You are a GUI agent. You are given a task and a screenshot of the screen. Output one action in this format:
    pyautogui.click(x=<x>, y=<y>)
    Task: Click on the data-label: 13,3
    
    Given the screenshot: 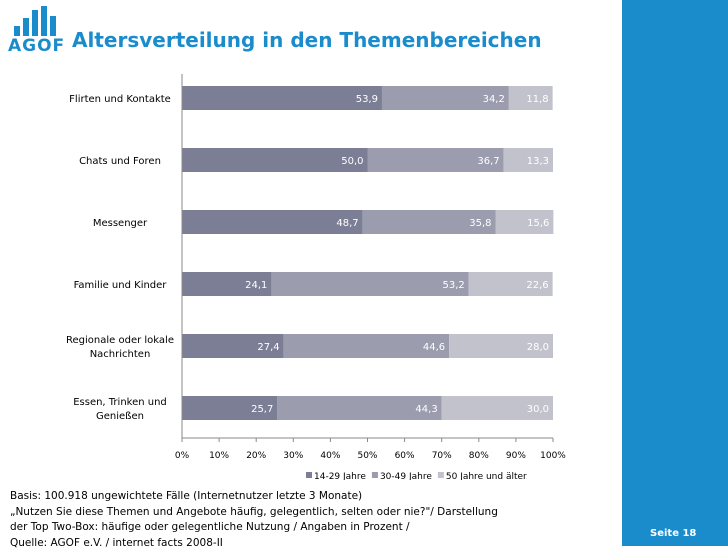 What is the action you would take?
    pyautogui.click(x=538, y=161)
    